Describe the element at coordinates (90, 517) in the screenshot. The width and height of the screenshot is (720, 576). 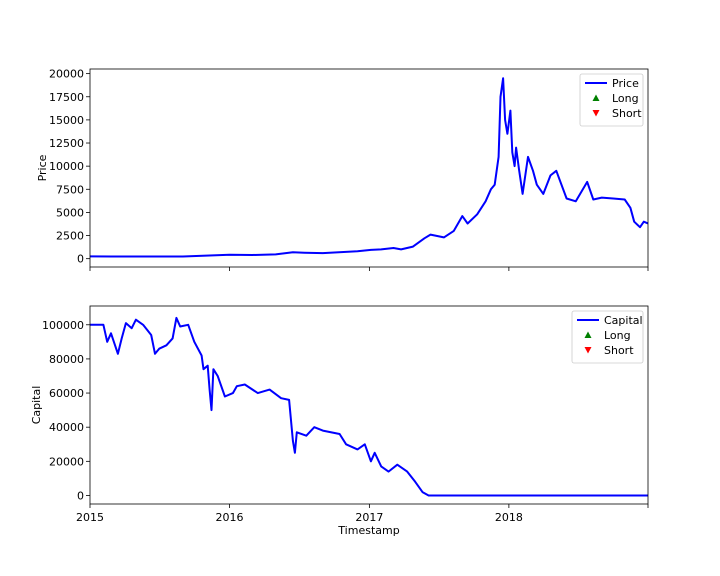
I see `capital-x-tick-label: 2015` at that location.